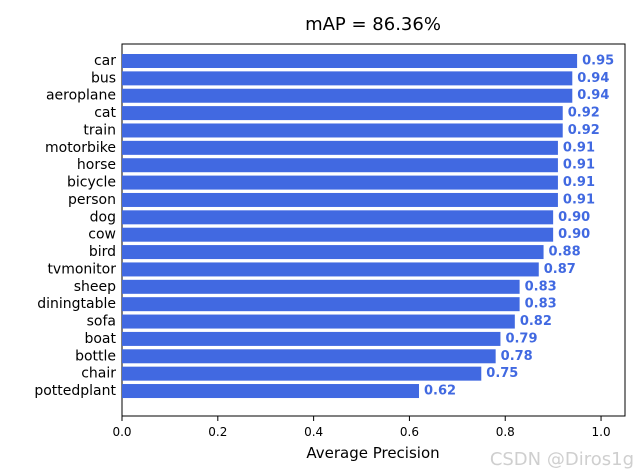 Image resolution: width=640 pixels, height=476 pixels. What do you see at coordinates (309, 356) in the screenshot?
I see `bar-bottle` at bounding box center [309, 356].